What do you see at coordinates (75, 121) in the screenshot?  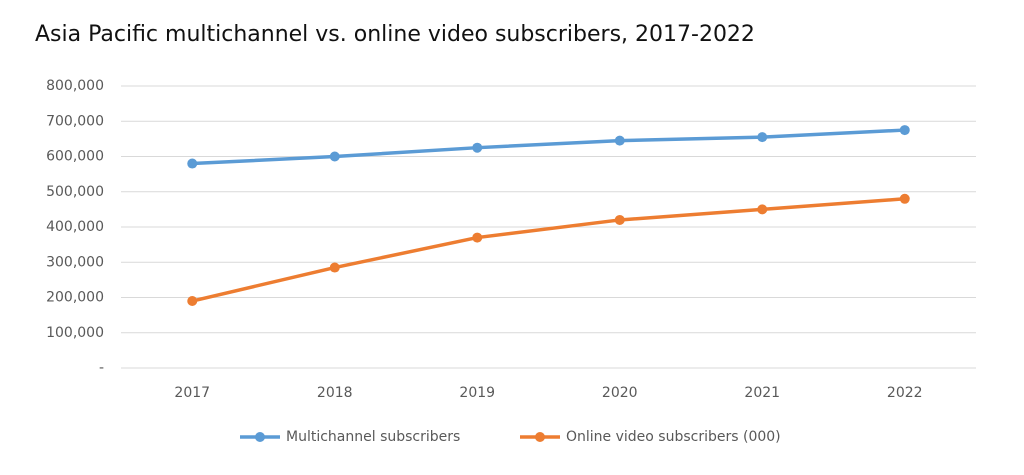 I see `y-tick-label: 700,000` at bounding box center [75, 121].